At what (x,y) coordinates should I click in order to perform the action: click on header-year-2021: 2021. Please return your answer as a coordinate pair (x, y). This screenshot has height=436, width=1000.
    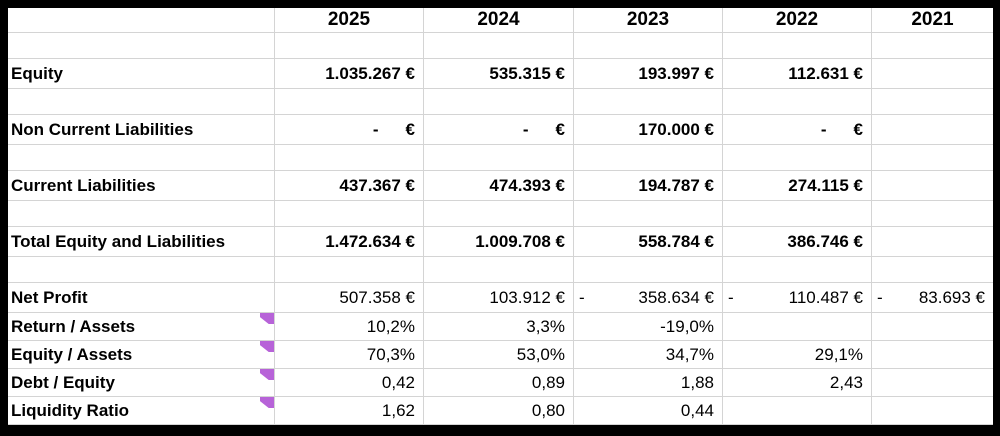
    Looking at the image, I should click on (932, 20).